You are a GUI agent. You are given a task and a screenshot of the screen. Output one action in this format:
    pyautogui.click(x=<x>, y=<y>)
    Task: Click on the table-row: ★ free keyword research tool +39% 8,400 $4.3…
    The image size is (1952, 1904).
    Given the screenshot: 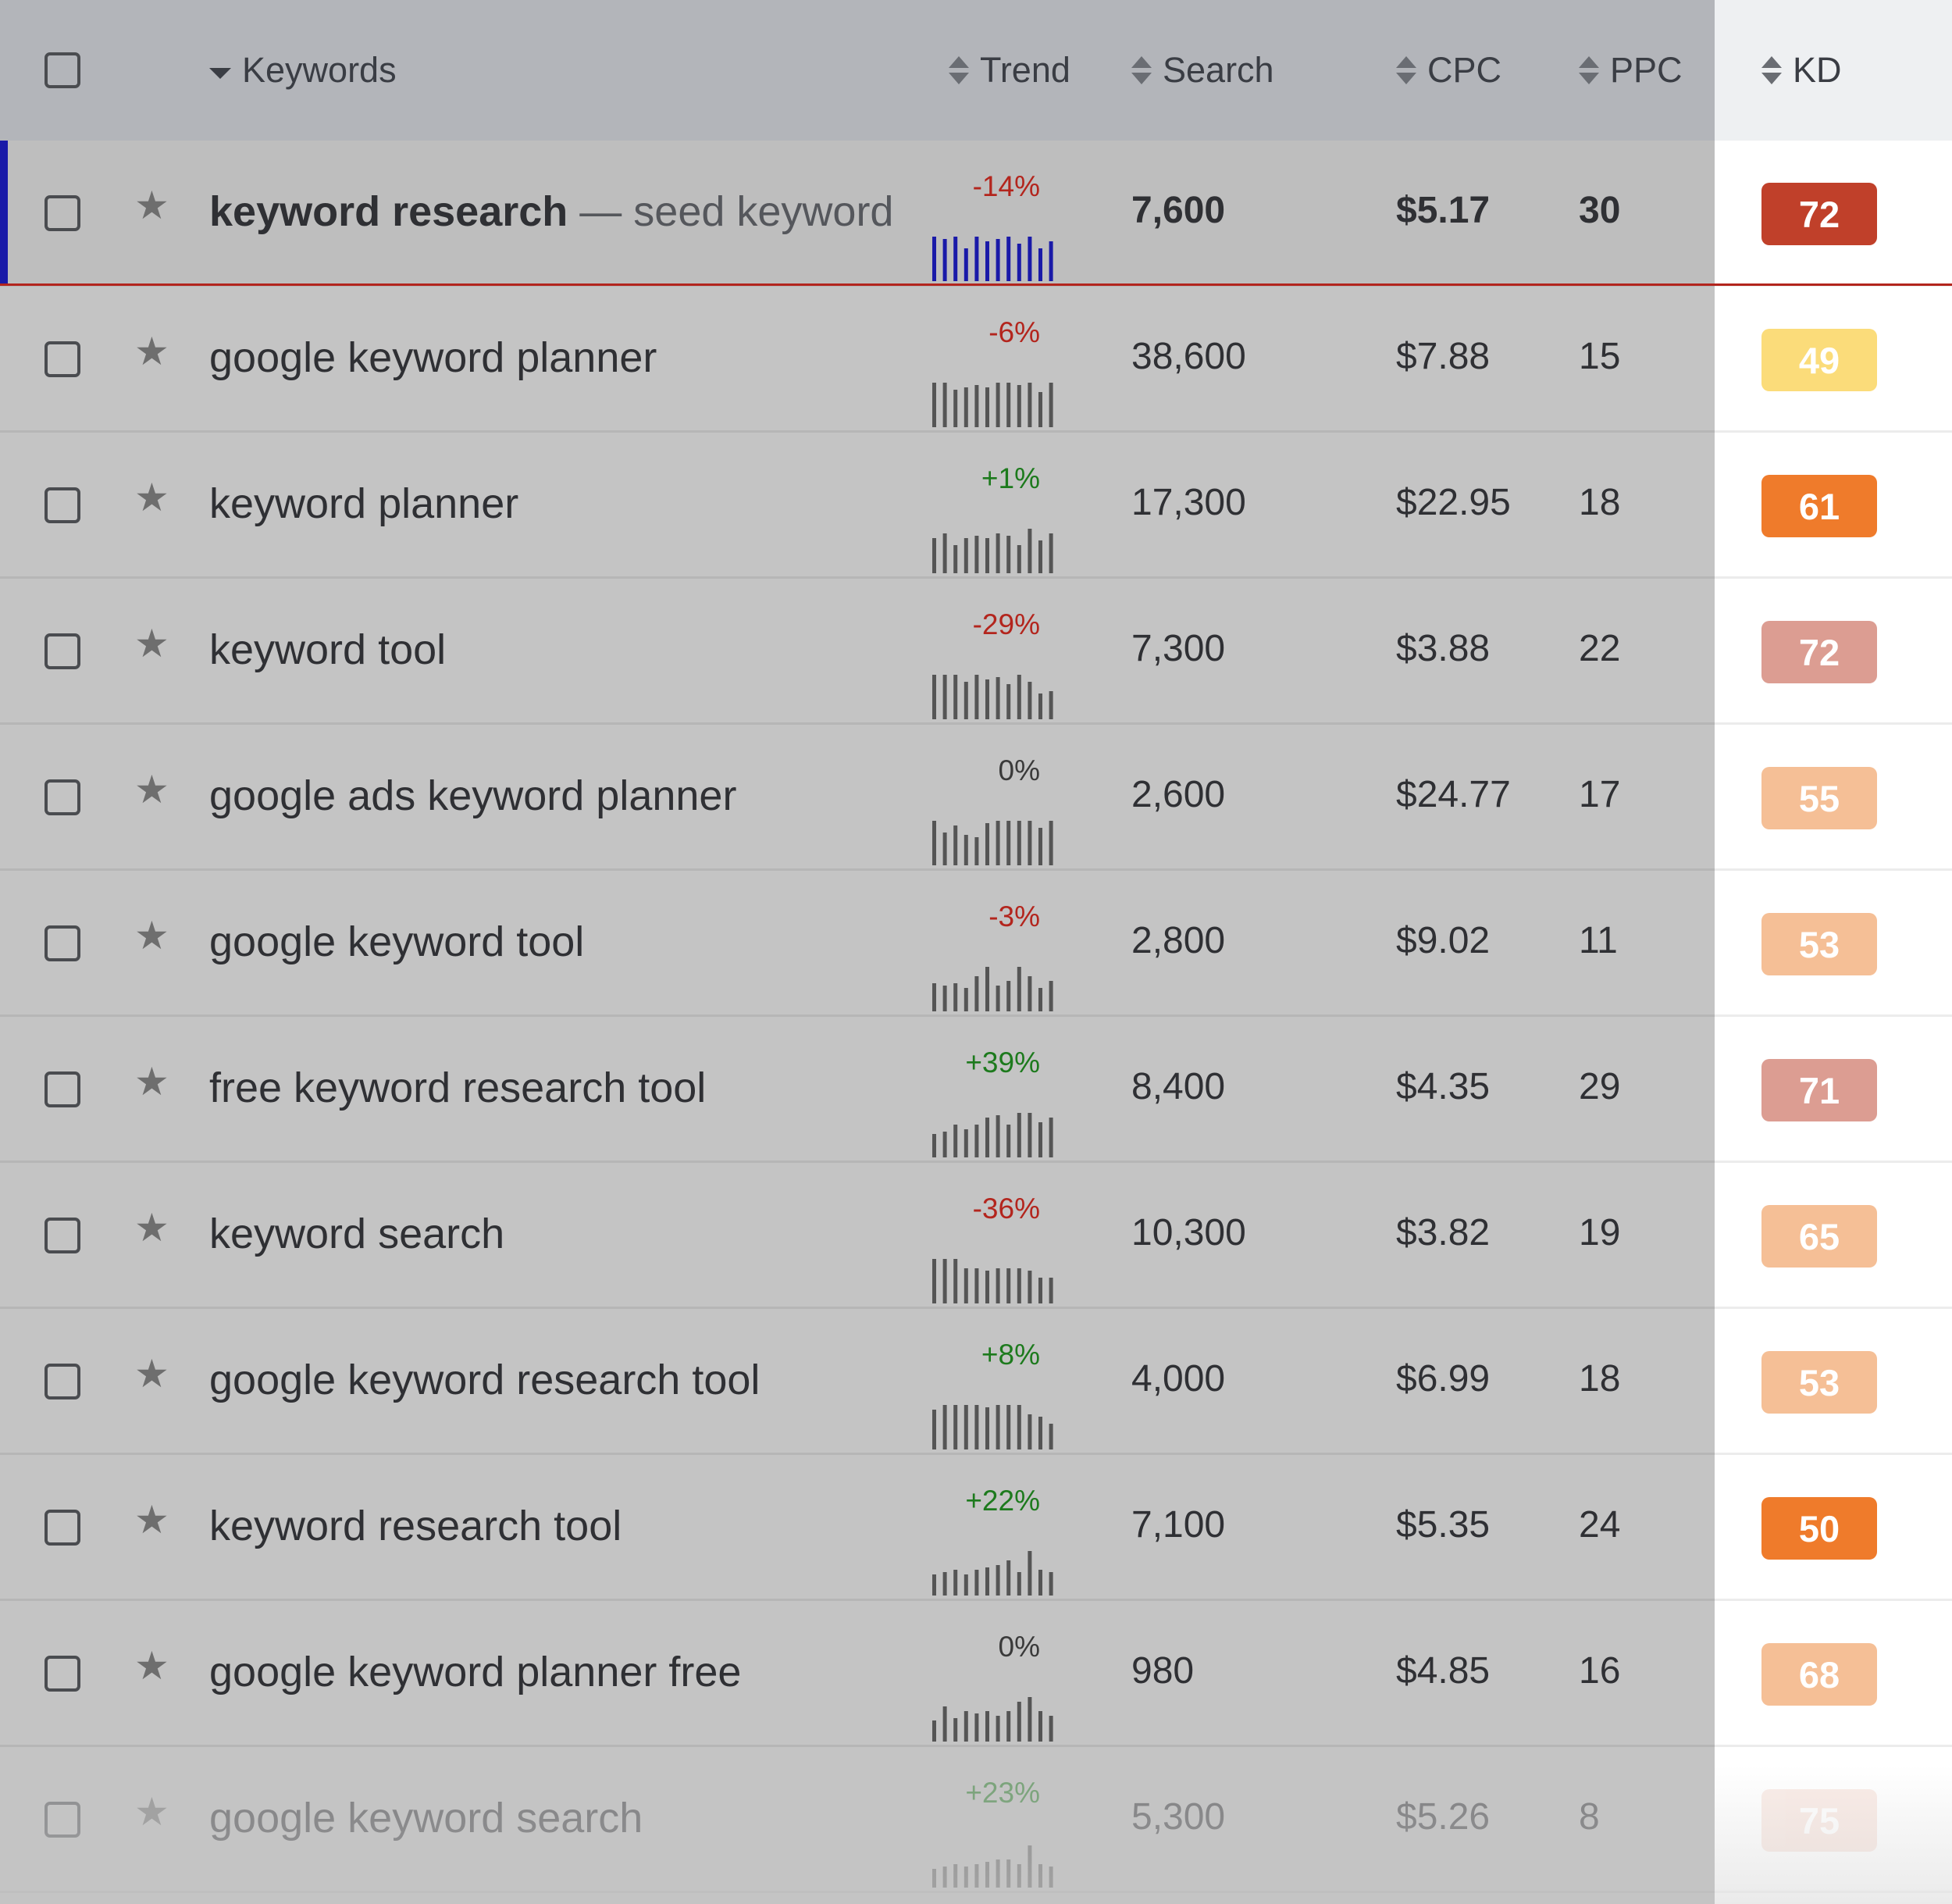 What is the action you would take?
    pyautogui.click(x=976, y=1090)
    